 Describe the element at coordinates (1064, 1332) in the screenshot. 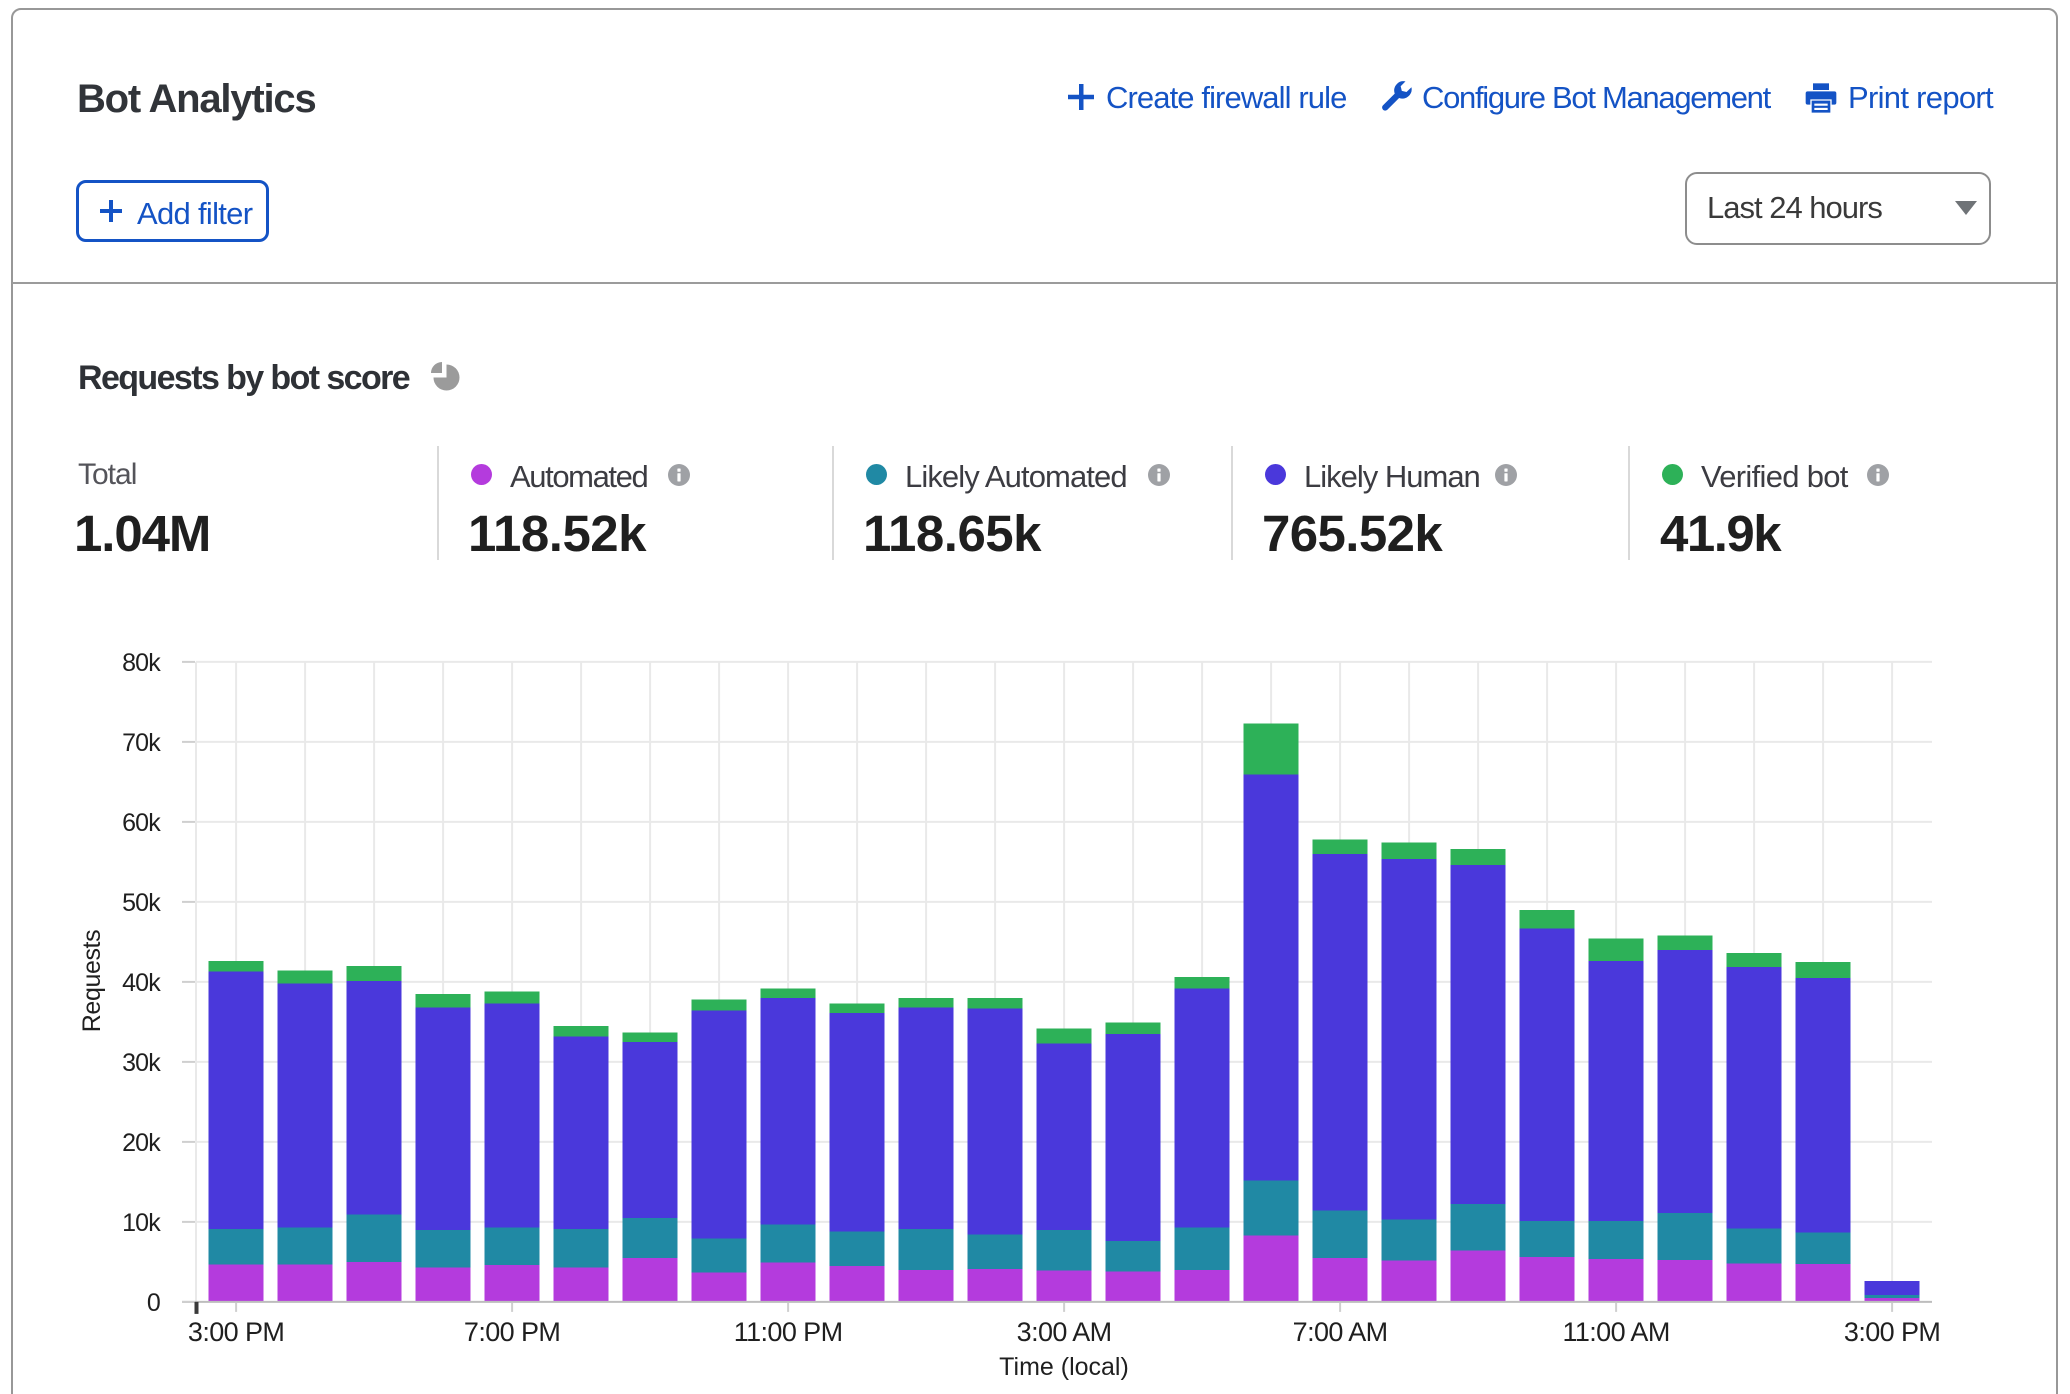

I see `svg-text: 3:00 AM` at that location.